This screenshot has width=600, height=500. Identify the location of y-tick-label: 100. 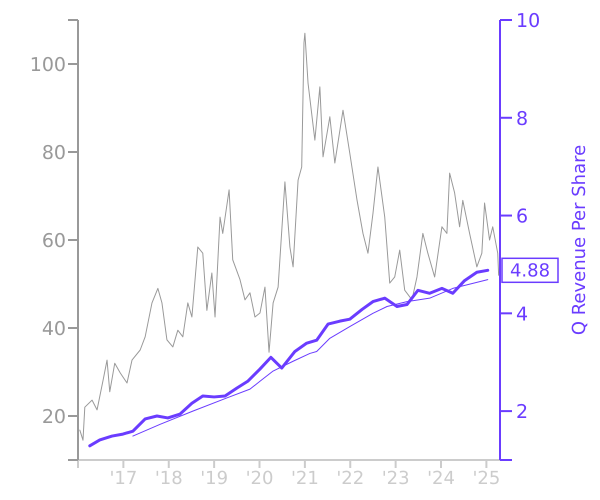
(48, 65).